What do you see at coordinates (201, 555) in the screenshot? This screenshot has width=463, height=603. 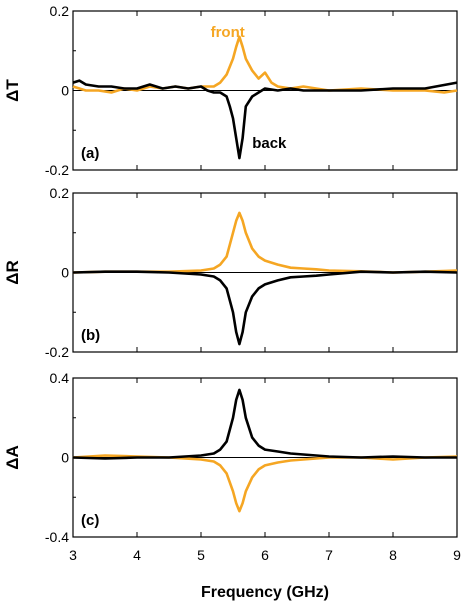 I see `x-tick-label: 5` at bounding box center [201, 555].